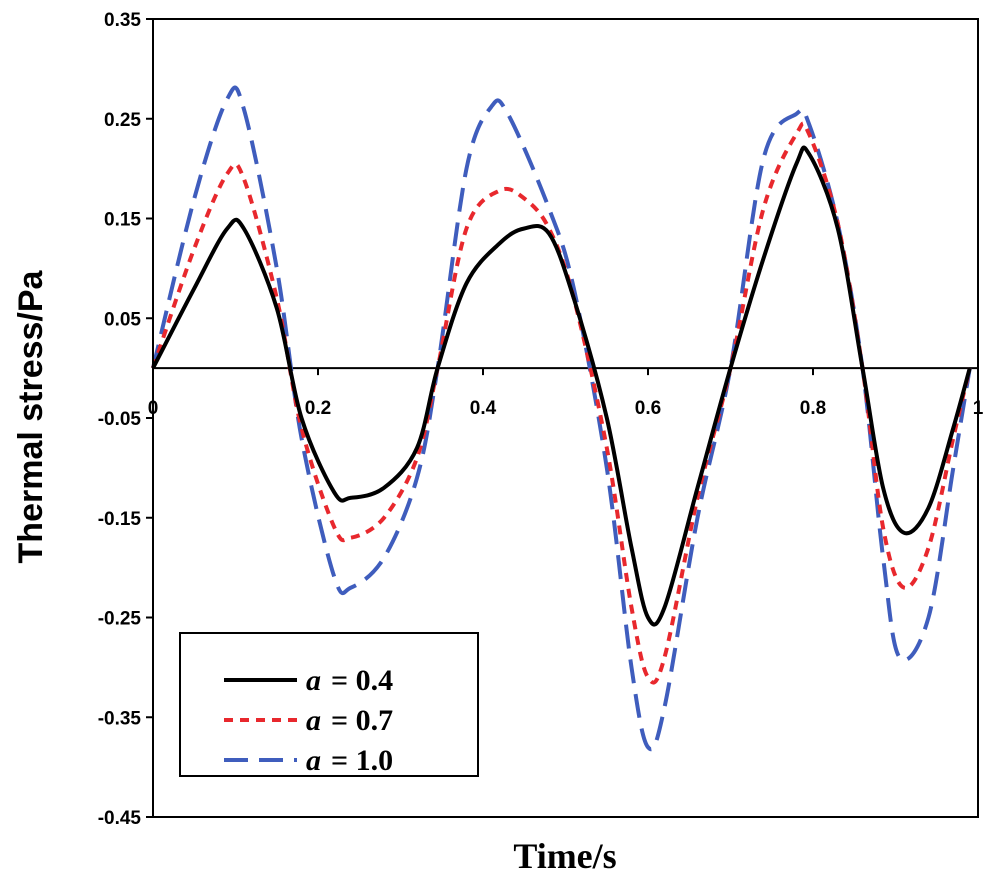  I want to click on legend-label: a = 0.7, so click(349, 720).